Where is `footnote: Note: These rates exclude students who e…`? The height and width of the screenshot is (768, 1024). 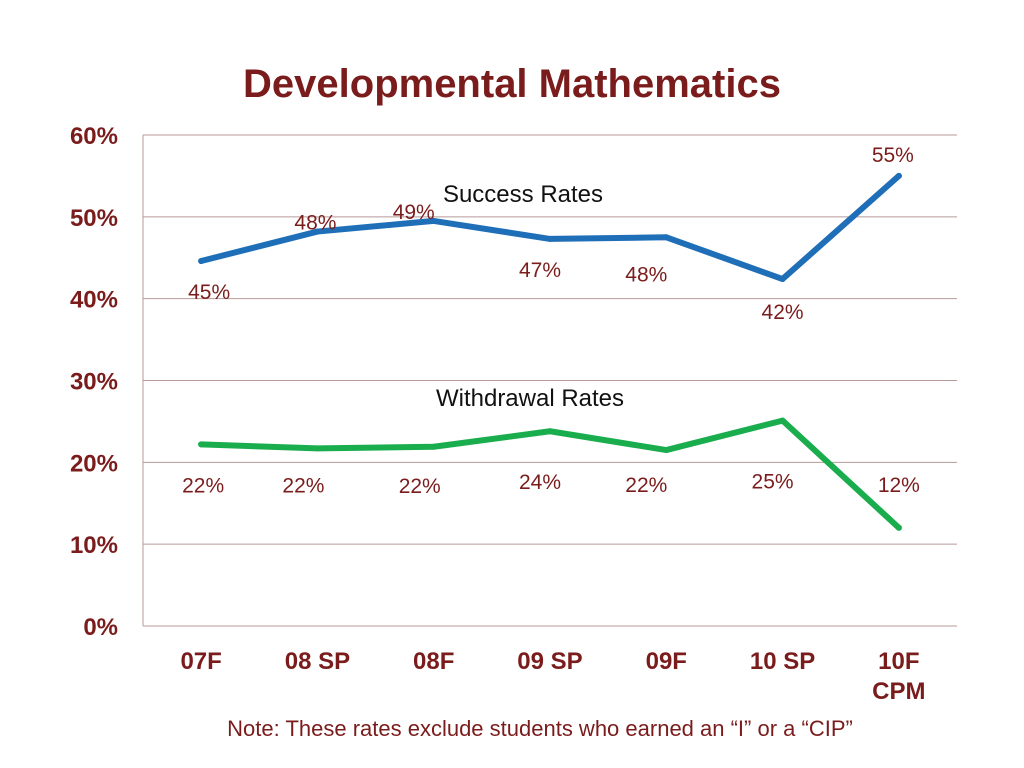
footnote: Note: These rates exclude students who e… is located at coordinates (540, 728).